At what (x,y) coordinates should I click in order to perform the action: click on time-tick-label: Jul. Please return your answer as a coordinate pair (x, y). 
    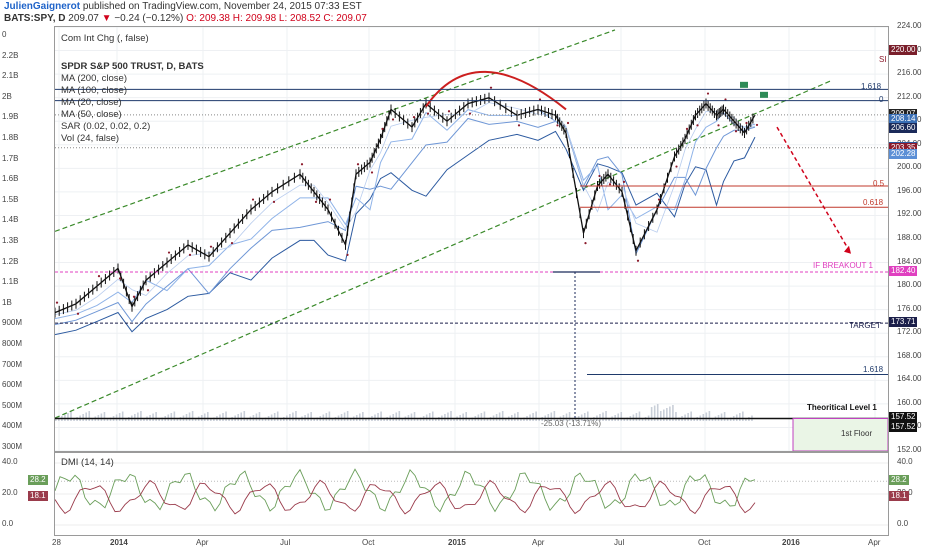
    Looking at the image, I should click on (285, 542).